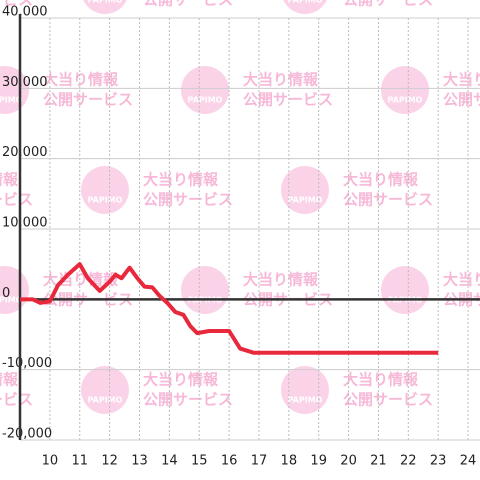 Image resolution: width=480 pixels, height=480 pixels. Describe the element at coordinates (109, 461) in the screenshot. I see `x-tick-label: 12` at that location.